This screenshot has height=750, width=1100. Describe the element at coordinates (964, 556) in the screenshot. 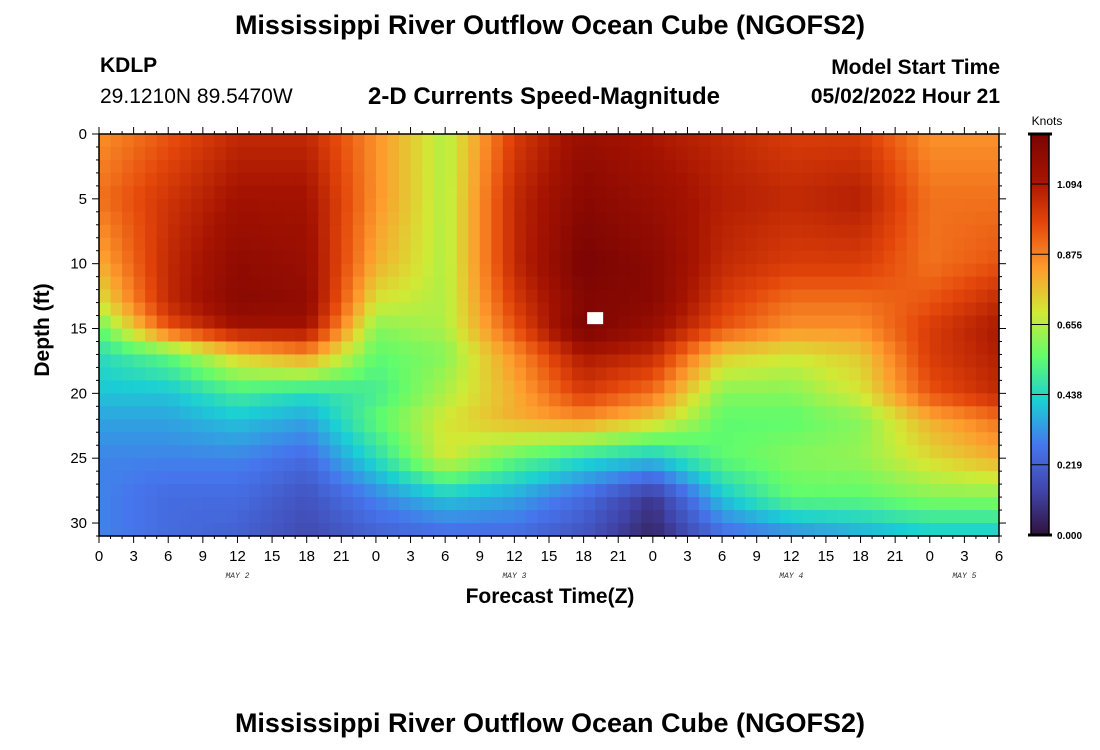

I see `x-tick-label: 3` at that location.